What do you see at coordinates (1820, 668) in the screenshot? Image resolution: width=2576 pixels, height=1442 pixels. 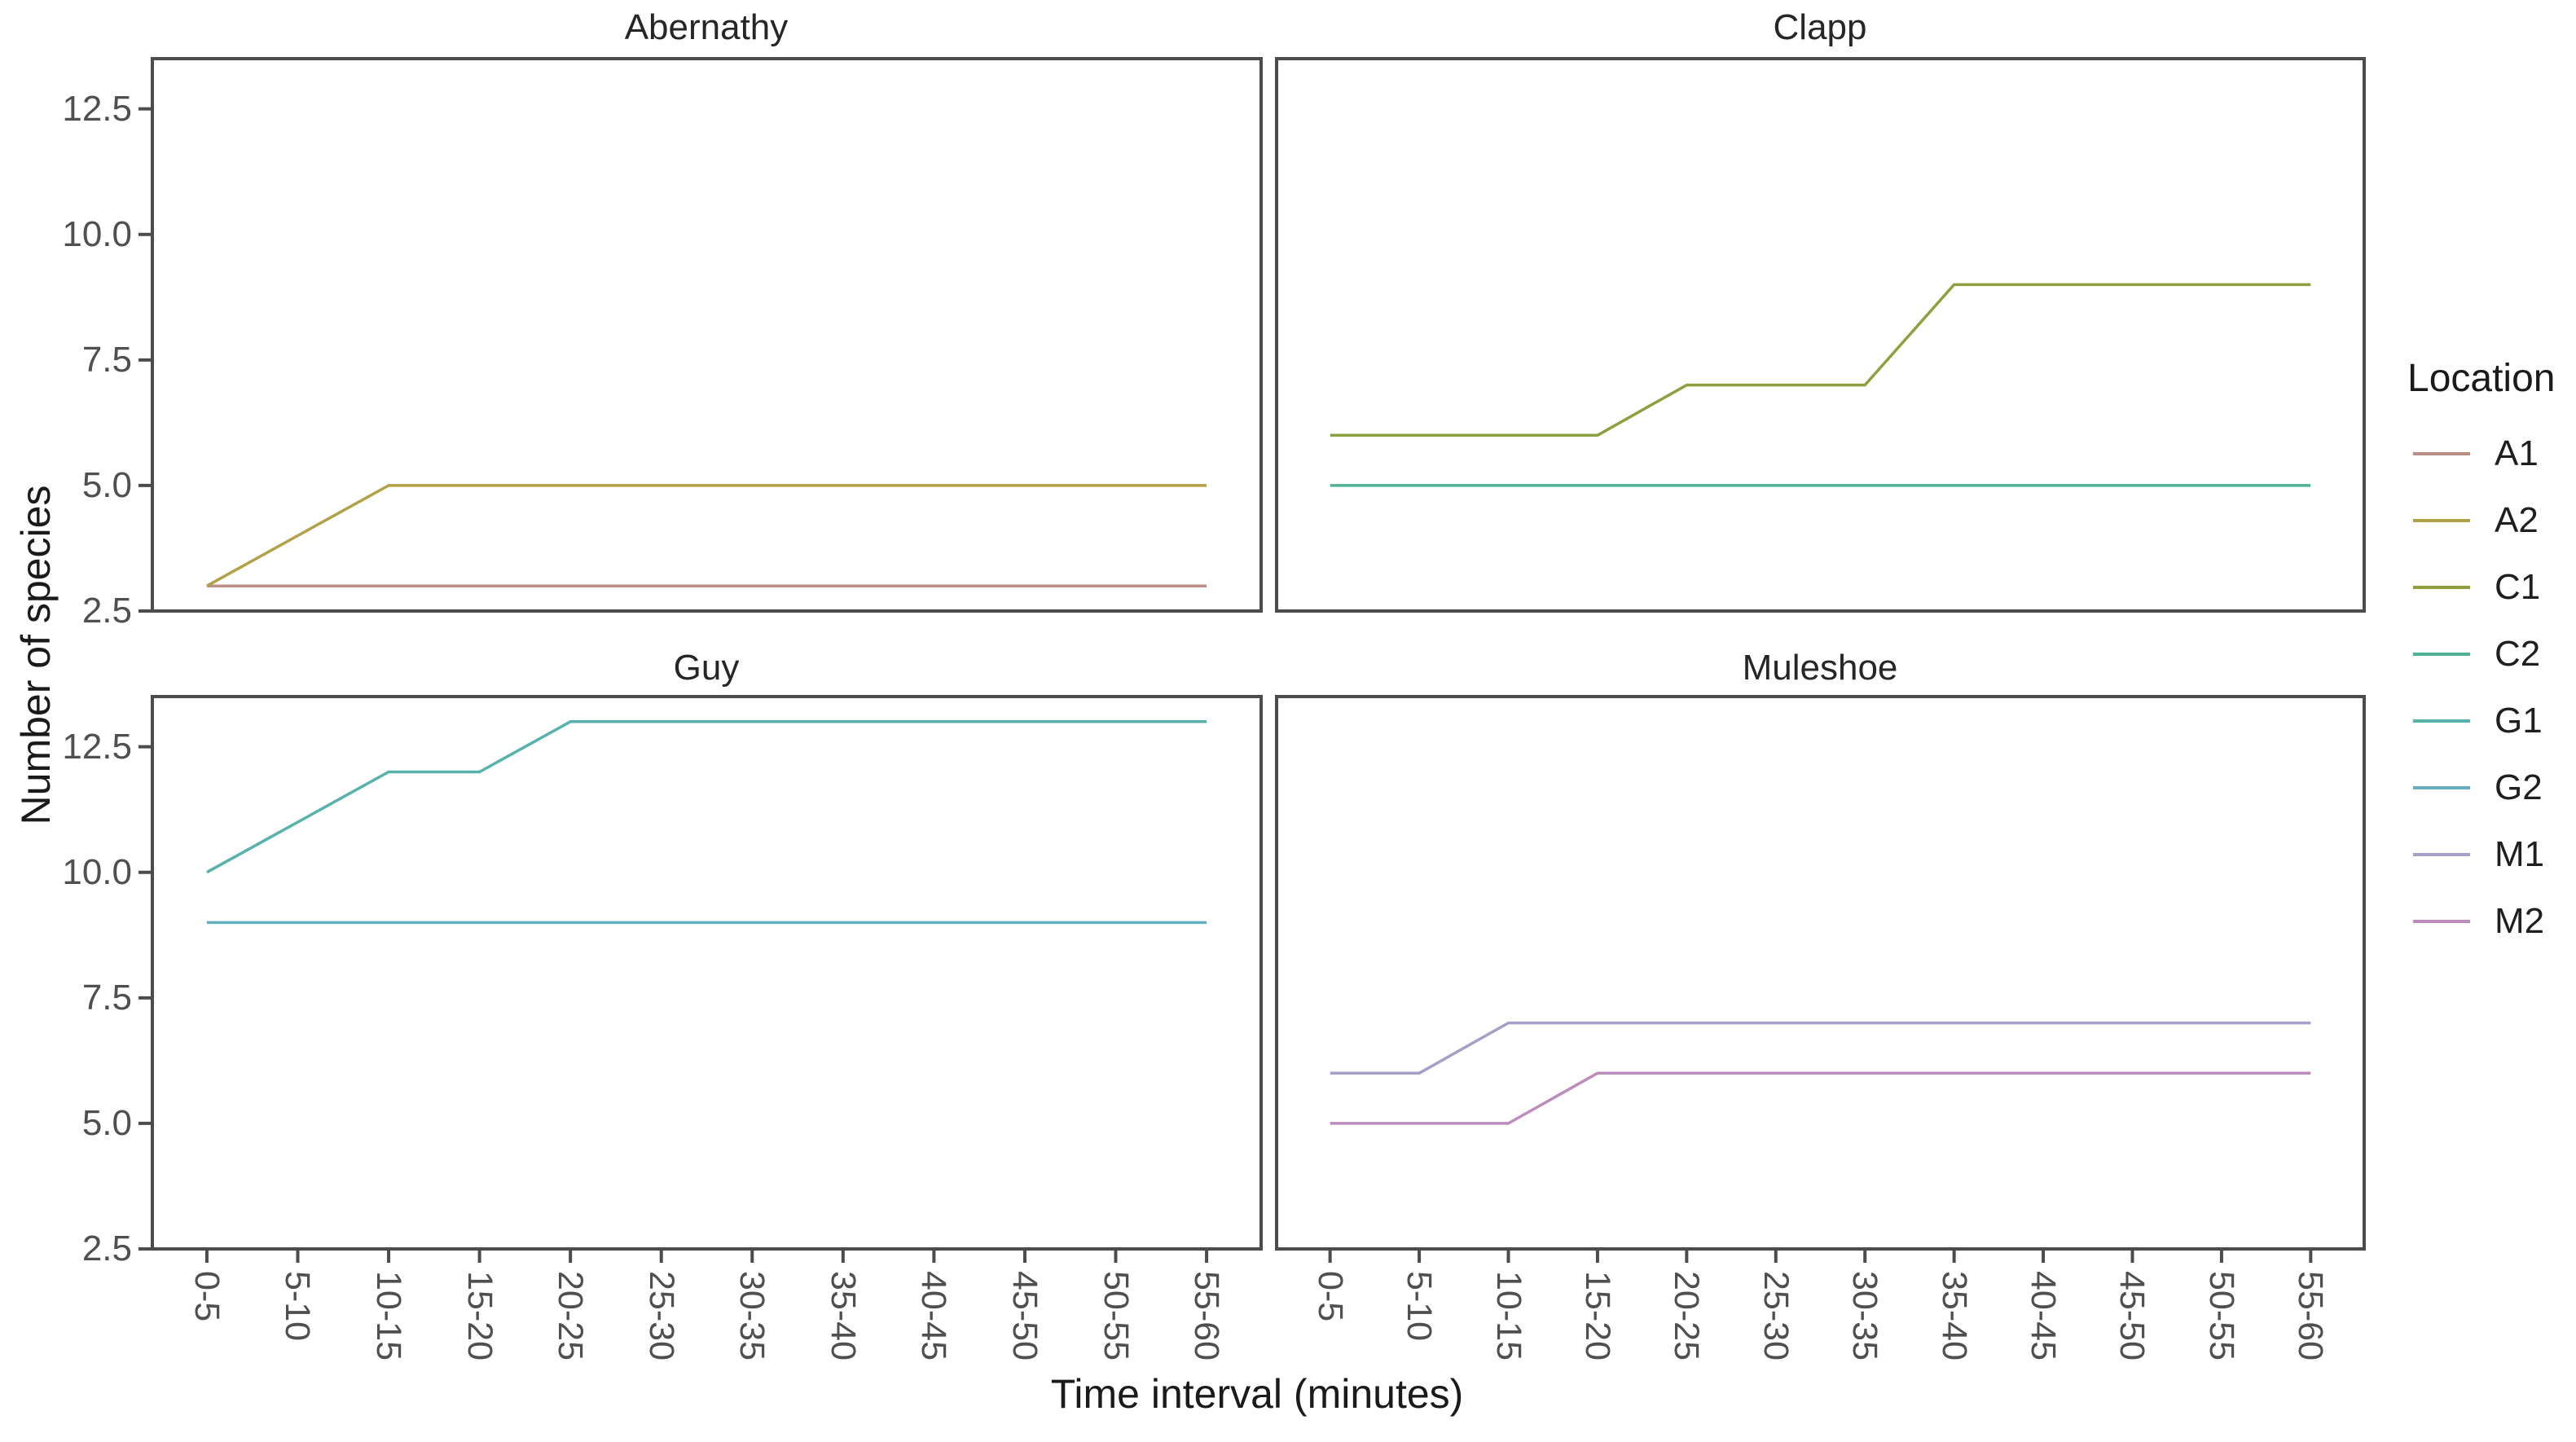 I see `facet-title-muleshoe: Muleshoe` at bounding box center [1820, 668].